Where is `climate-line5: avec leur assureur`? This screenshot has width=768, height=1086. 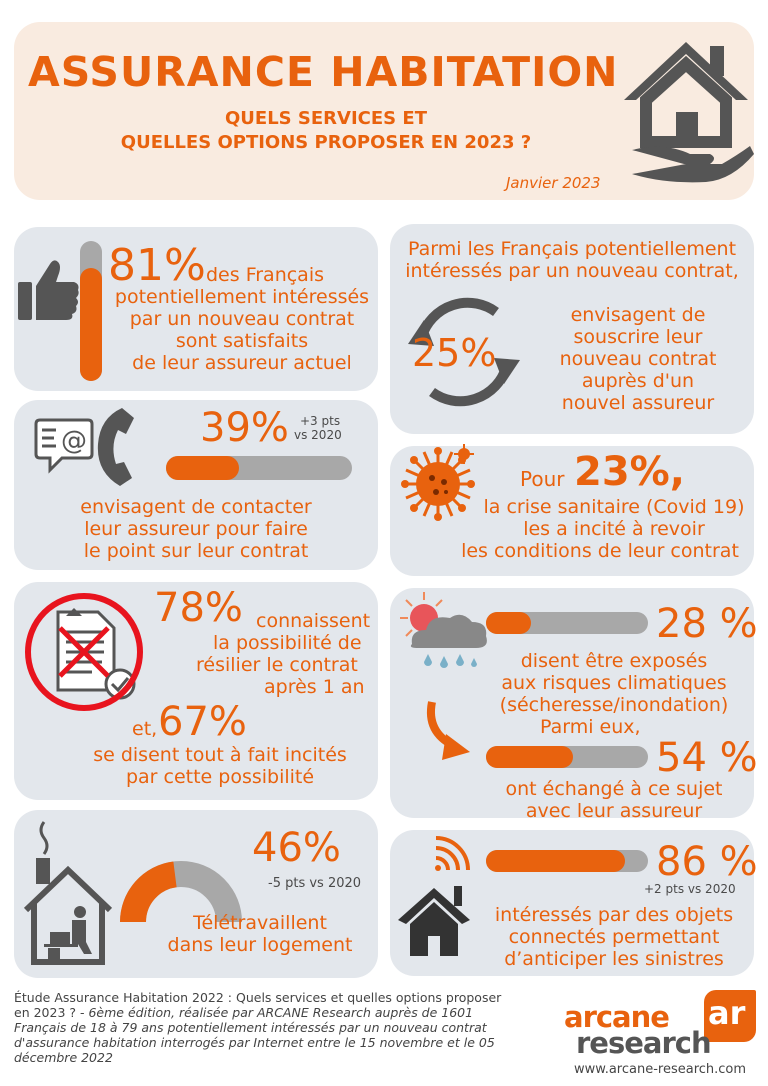 climate-line5: avec leur assureur is located at coordinates (614, 811).